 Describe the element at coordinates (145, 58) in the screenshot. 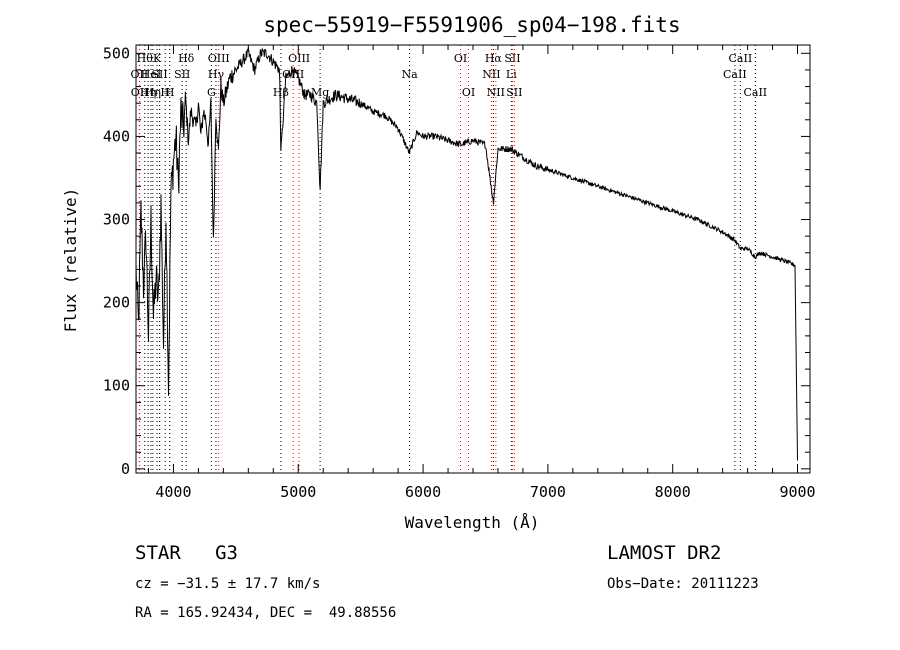

I see `line-label-2: Hθ` at that location.